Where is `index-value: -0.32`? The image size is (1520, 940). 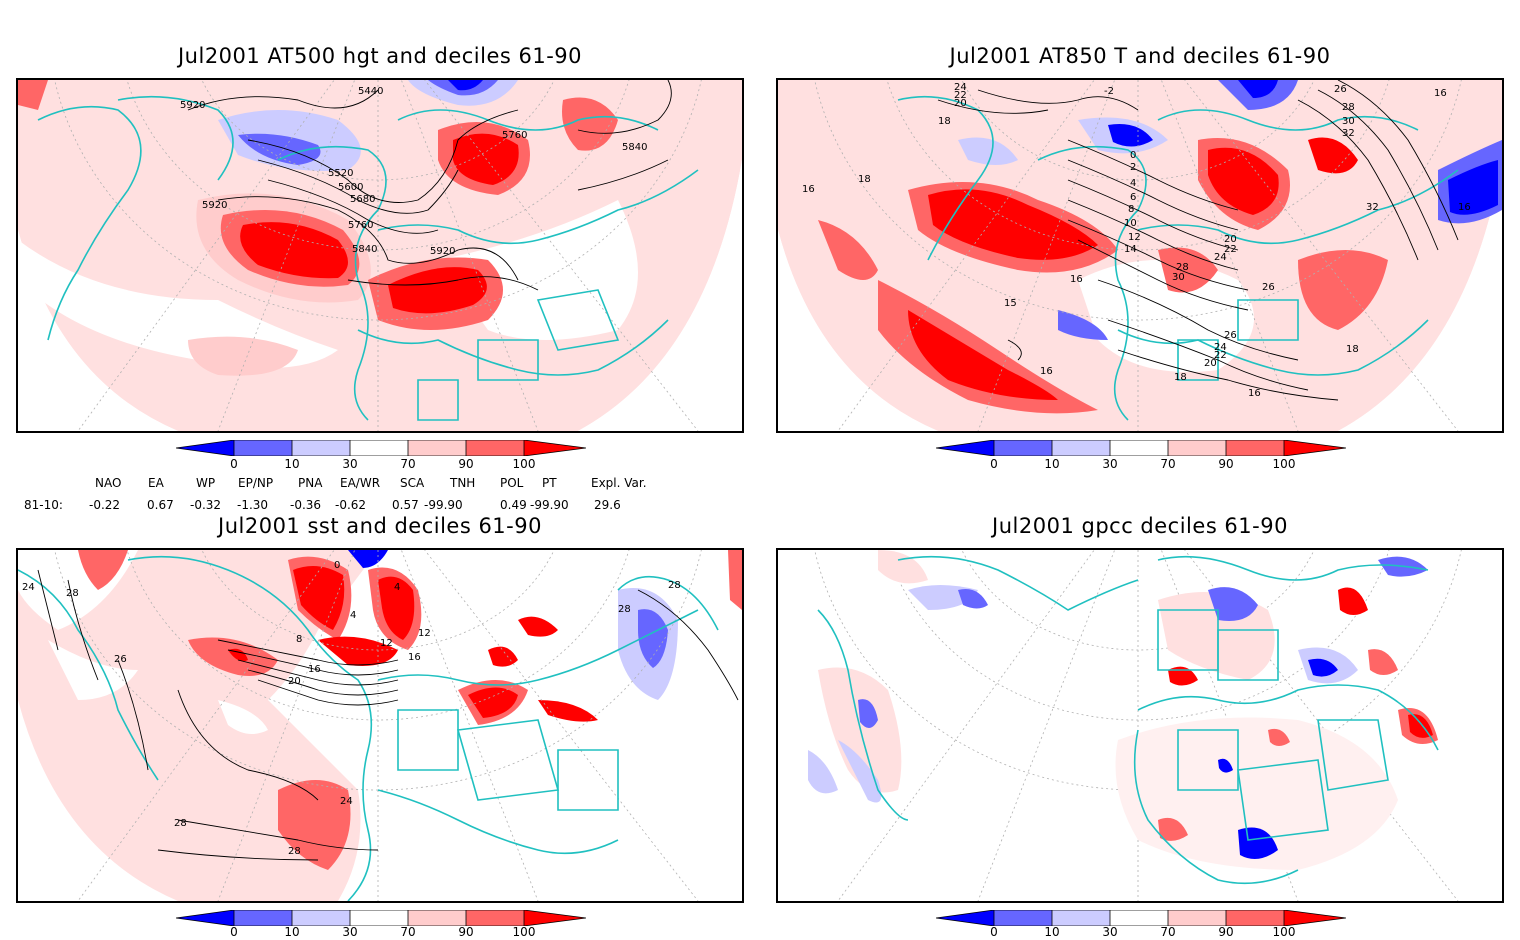
index-value: -0.32 is located at coordinates (206, 505).